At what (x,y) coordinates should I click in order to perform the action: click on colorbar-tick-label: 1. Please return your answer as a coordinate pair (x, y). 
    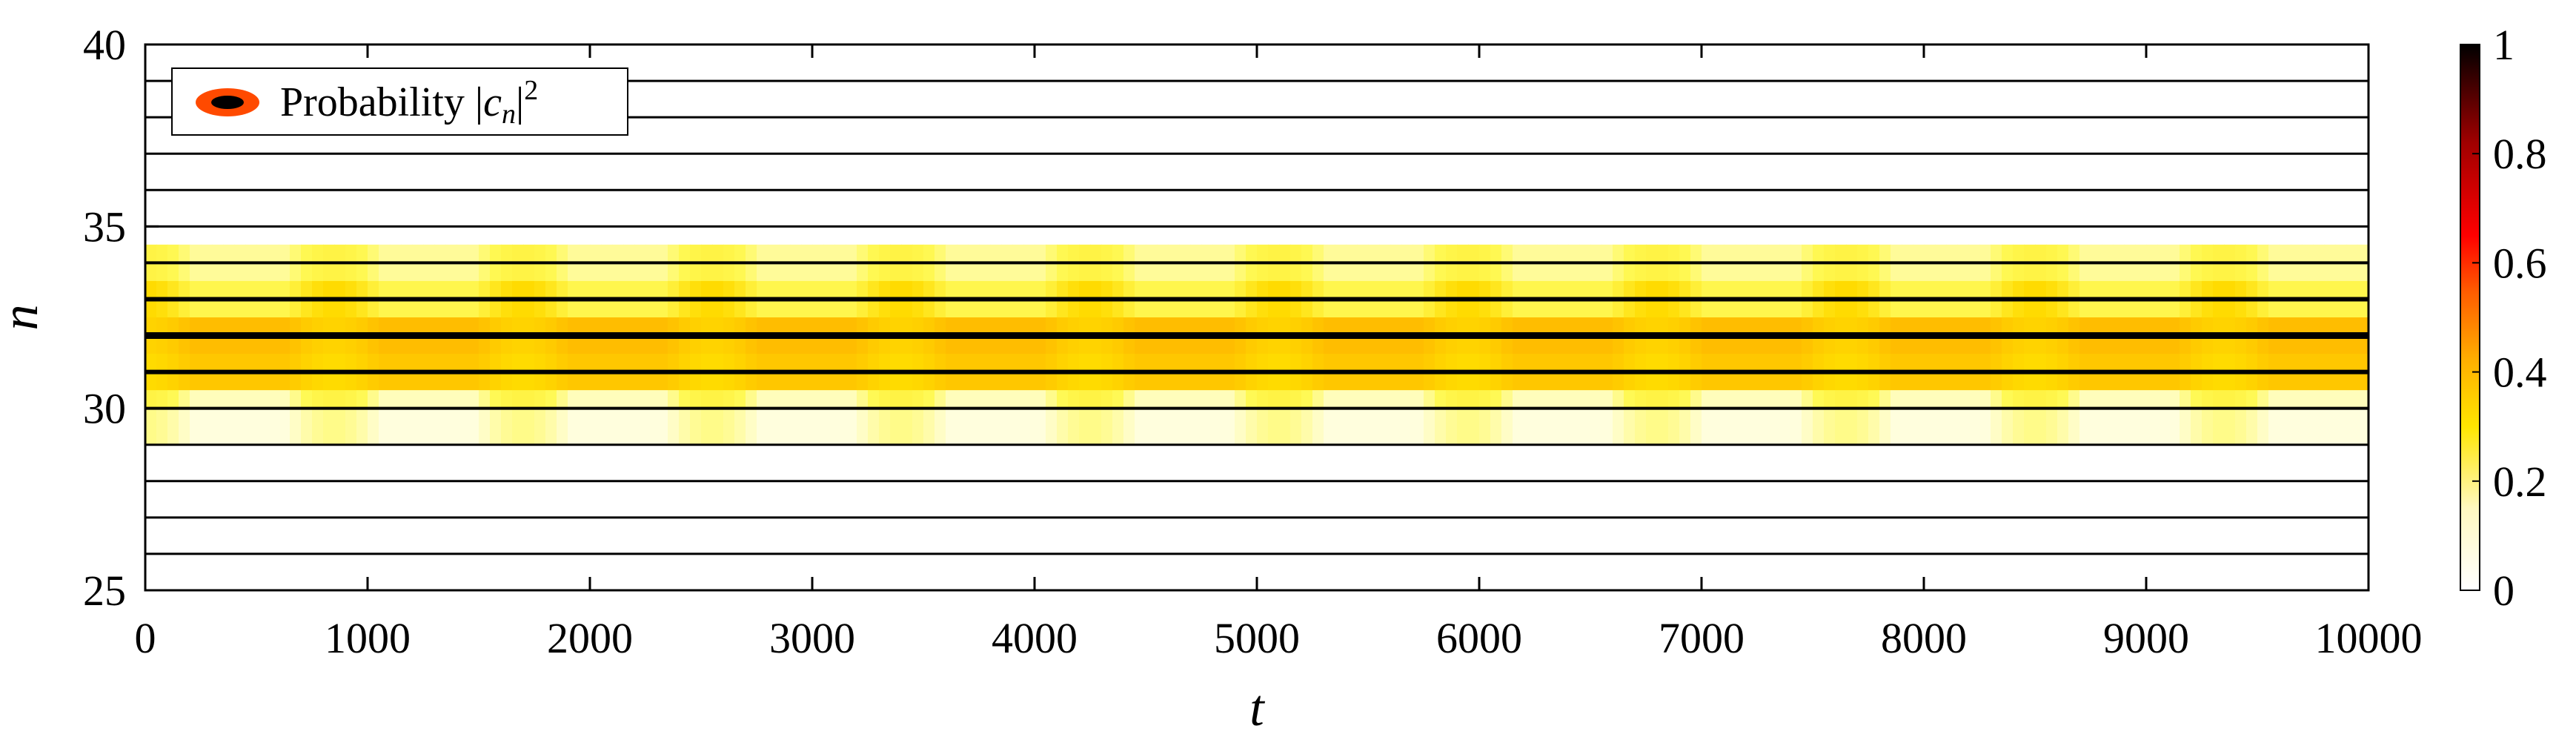
    Looking at the image, I should click on (2503, 45).